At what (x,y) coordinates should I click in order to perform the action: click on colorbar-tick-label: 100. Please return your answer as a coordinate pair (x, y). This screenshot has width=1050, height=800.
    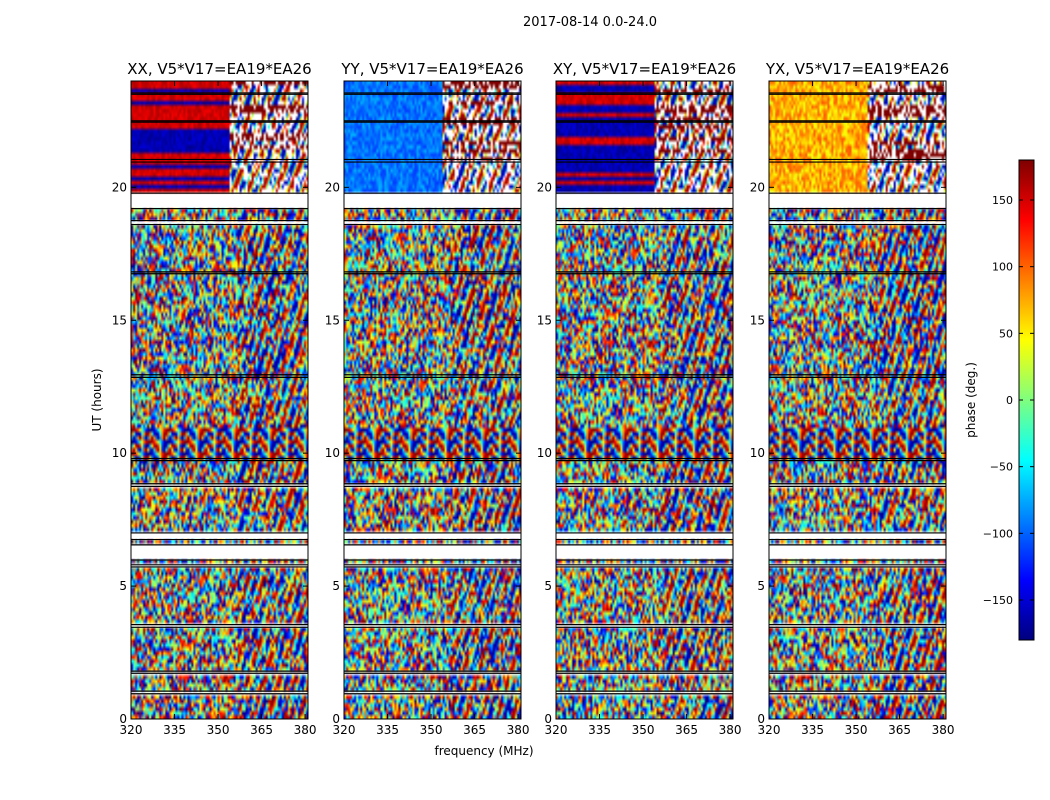
    Looking at the image, I should click on (1002, 267).